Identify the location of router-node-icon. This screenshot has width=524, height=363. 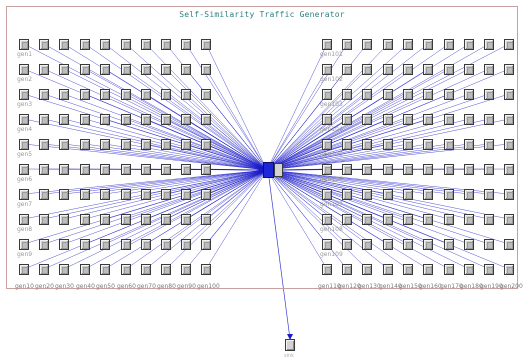
(268, 170).